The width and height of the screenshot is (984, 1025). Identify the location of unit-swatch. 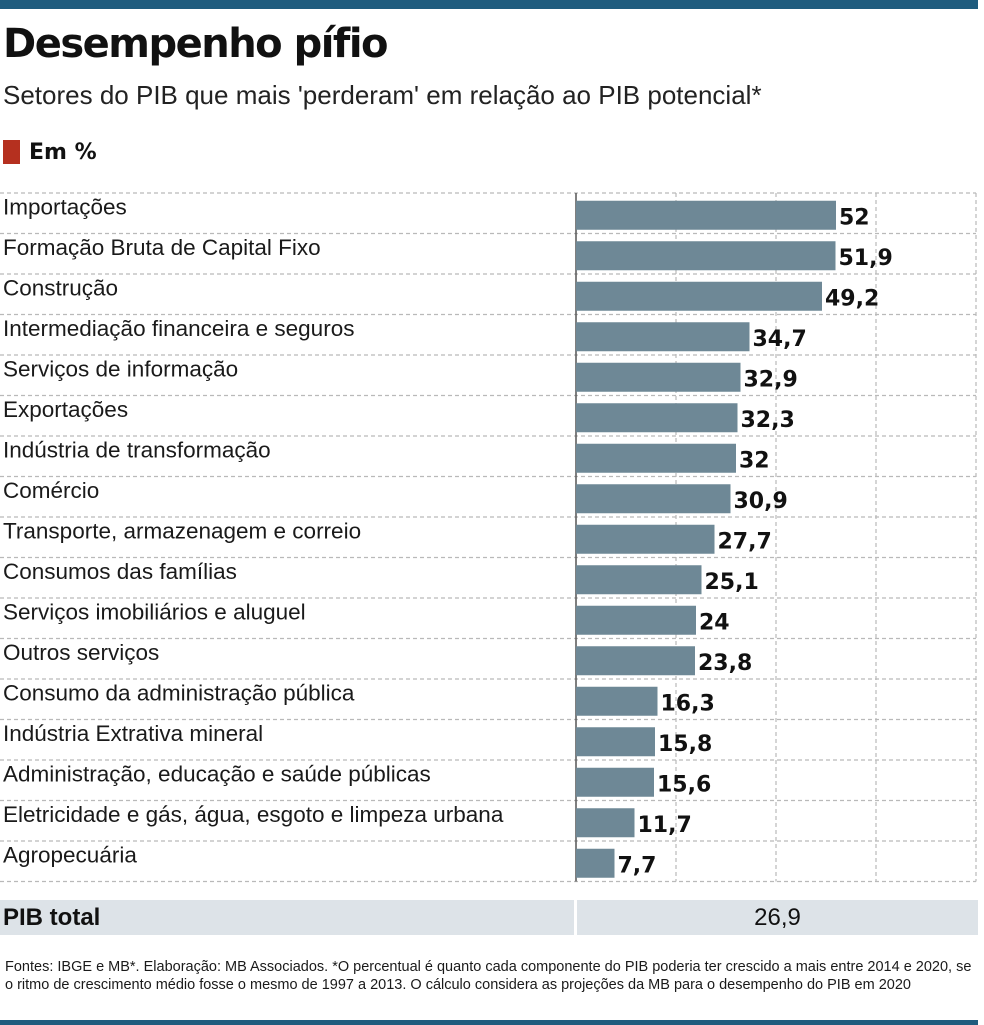
(11, 152).